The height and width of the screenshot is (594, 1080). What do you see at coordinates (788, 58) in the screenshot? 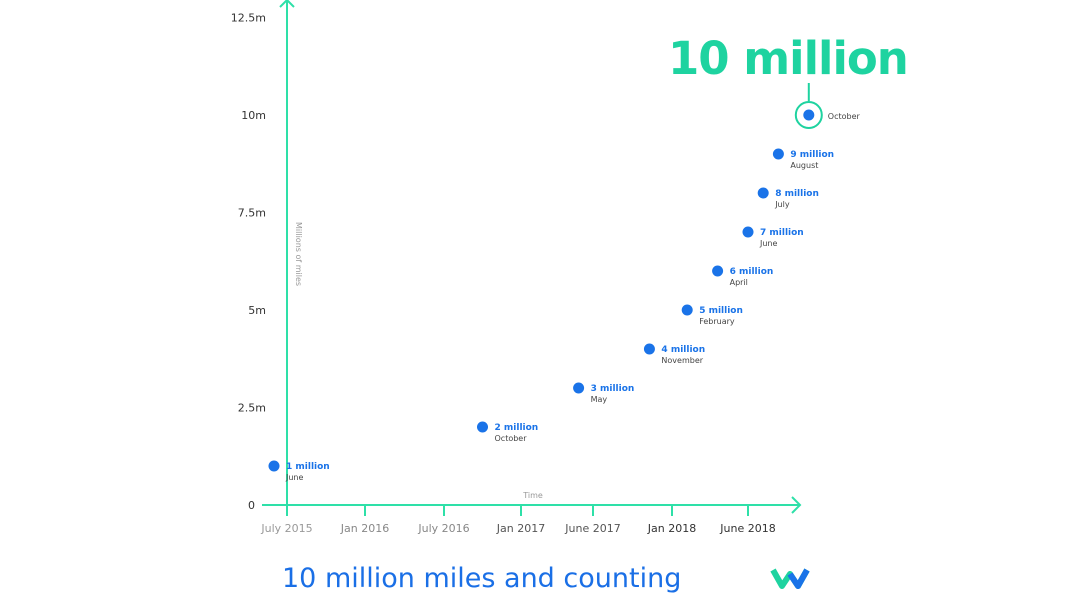
I see `highlight-label: 10 million` at bounding box center [788, 58].